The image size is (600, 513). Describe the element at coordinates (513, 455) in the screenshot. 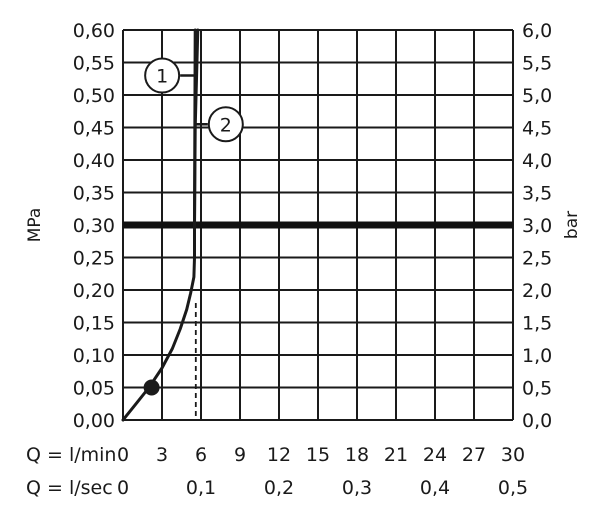

I see `x-lmin-tick-label: 30` at that location.